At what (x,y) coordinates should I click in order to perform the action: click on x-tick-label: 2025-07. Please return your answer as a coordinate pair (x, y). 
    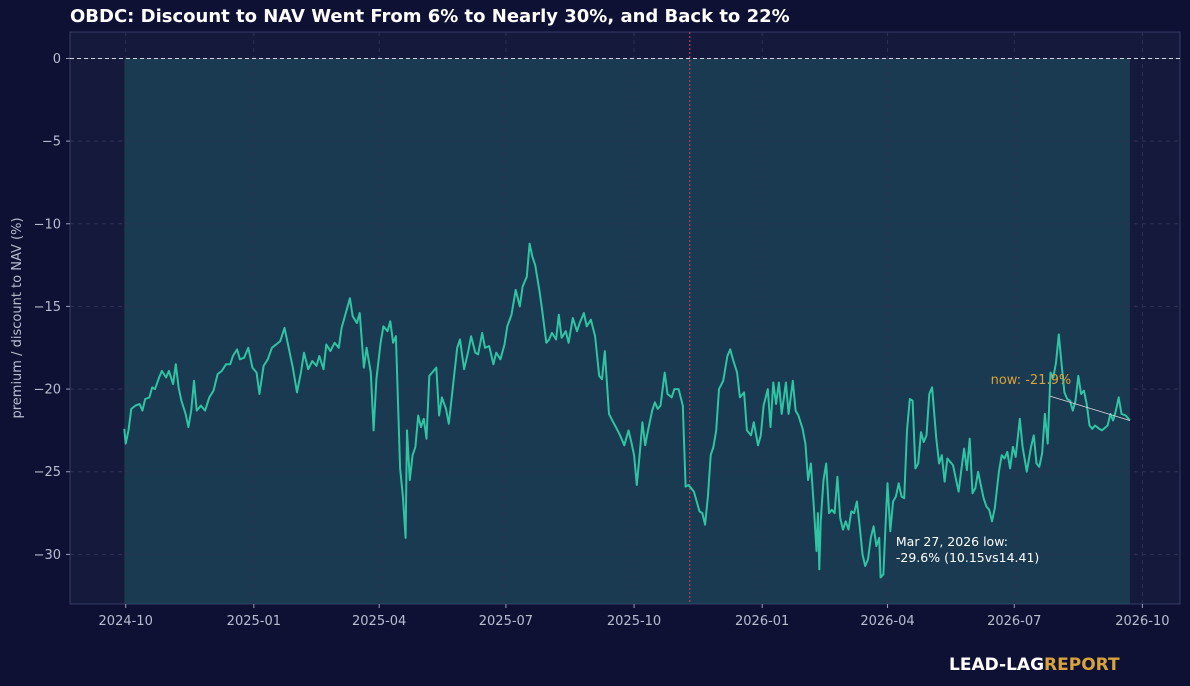
    Looking at the image, I should click on (506, 621).